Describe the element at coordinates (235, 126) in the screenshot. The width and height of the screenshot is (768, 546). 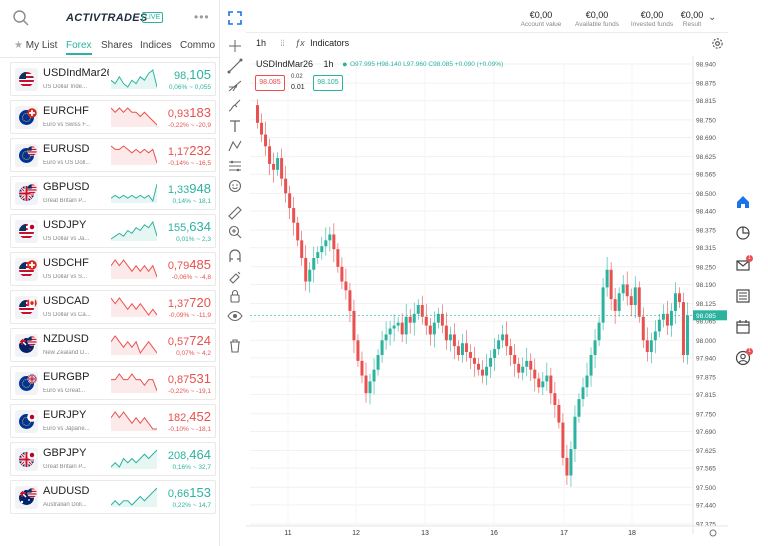
I see `text-icon` at that location.